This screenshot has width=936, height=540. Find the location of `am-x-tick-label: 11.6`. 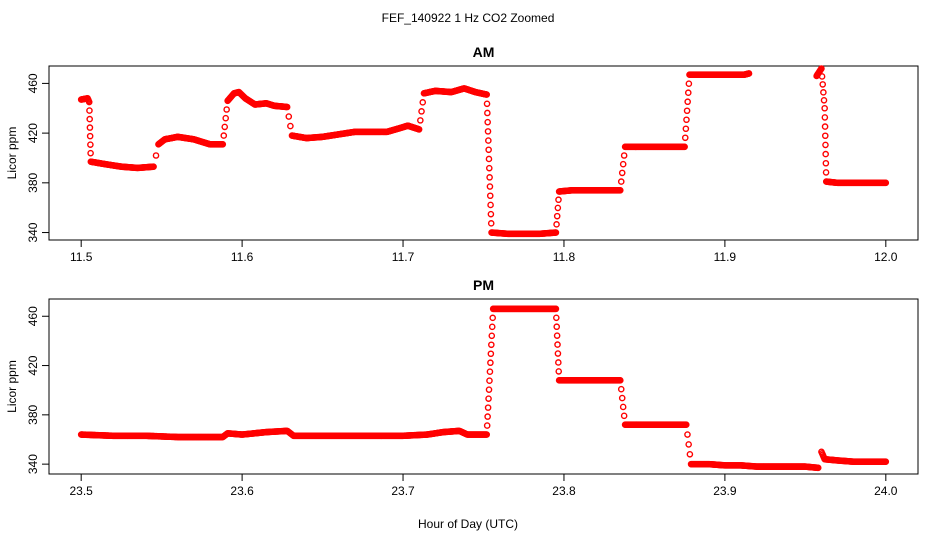

am-x-tick-label: 11.6 is located at coordinates (242, 257).